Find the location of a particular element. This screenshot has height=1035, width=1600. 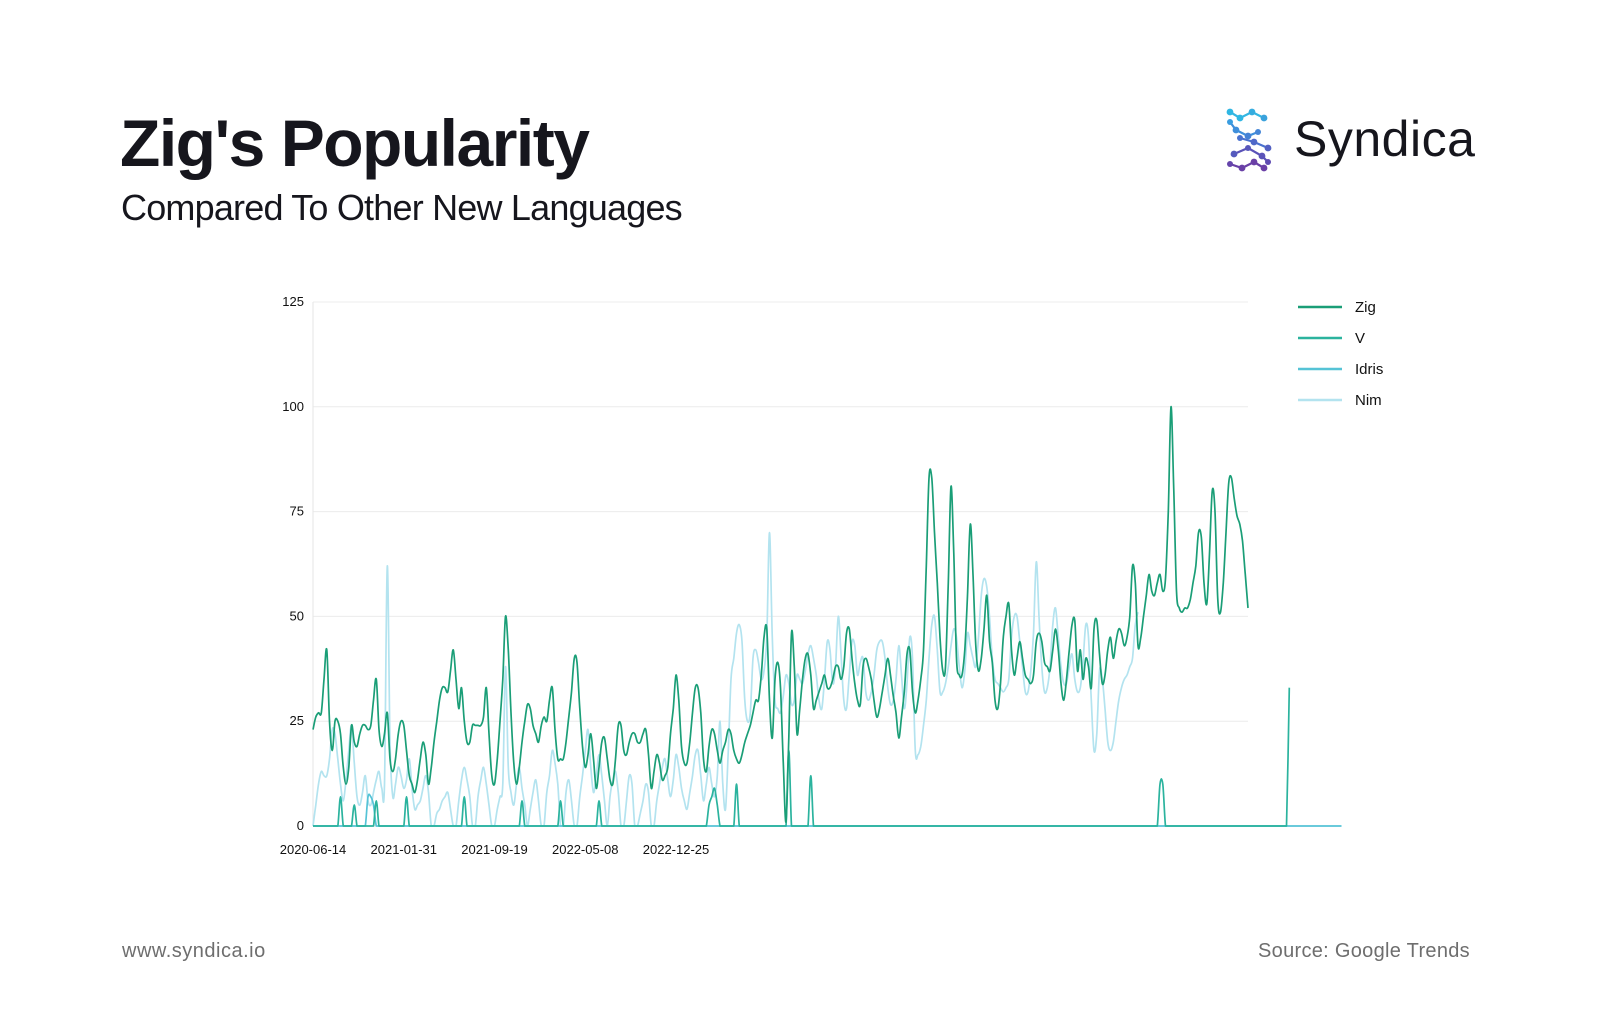

source-note: Source: Google Trends is located at coordinates (1364, 951).